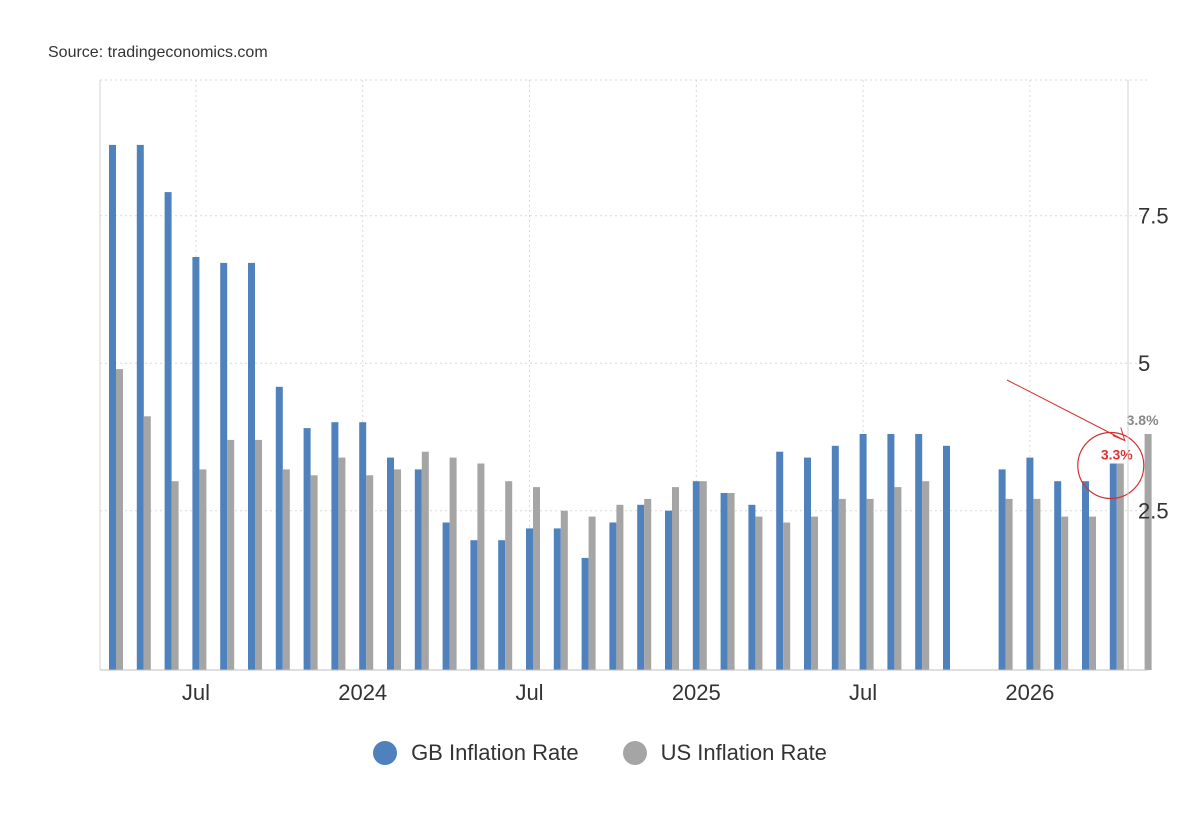  What do you see at coordinates (1117, 455) in the screenshot?
I see `annotation-gb-value: 3.3%` at bounding box center [1117, 455].